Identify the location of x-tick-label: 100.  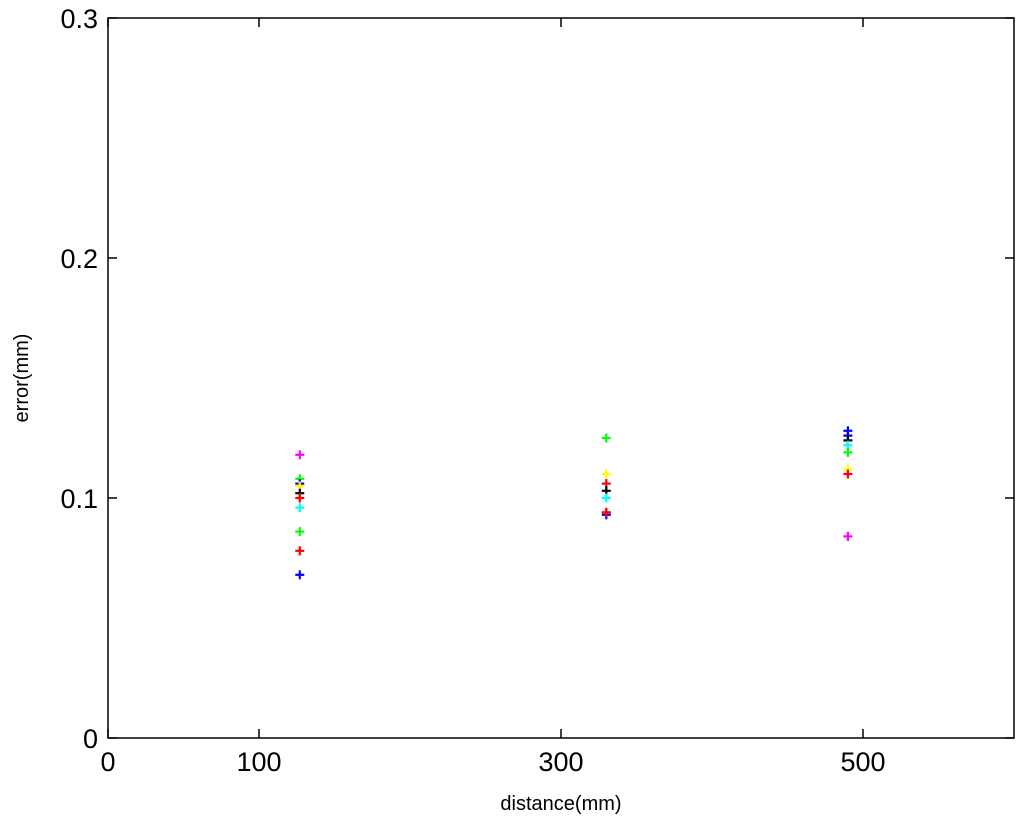
(258, 762).